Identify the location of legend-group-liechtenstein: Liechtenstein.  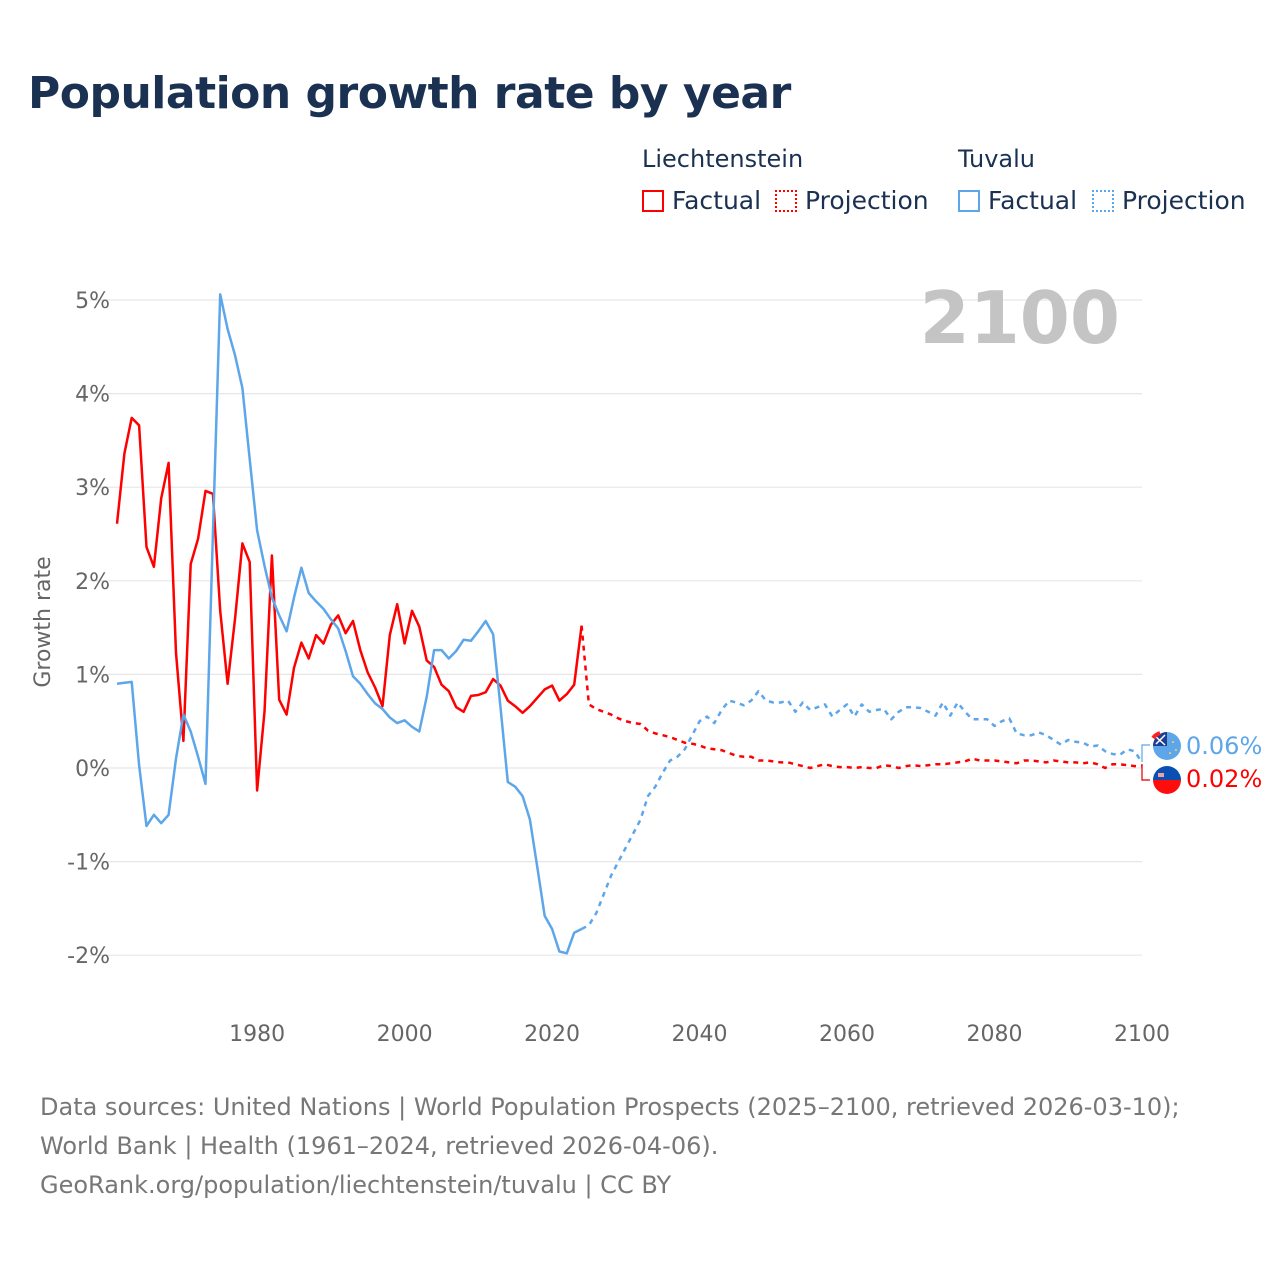
(723, 159).